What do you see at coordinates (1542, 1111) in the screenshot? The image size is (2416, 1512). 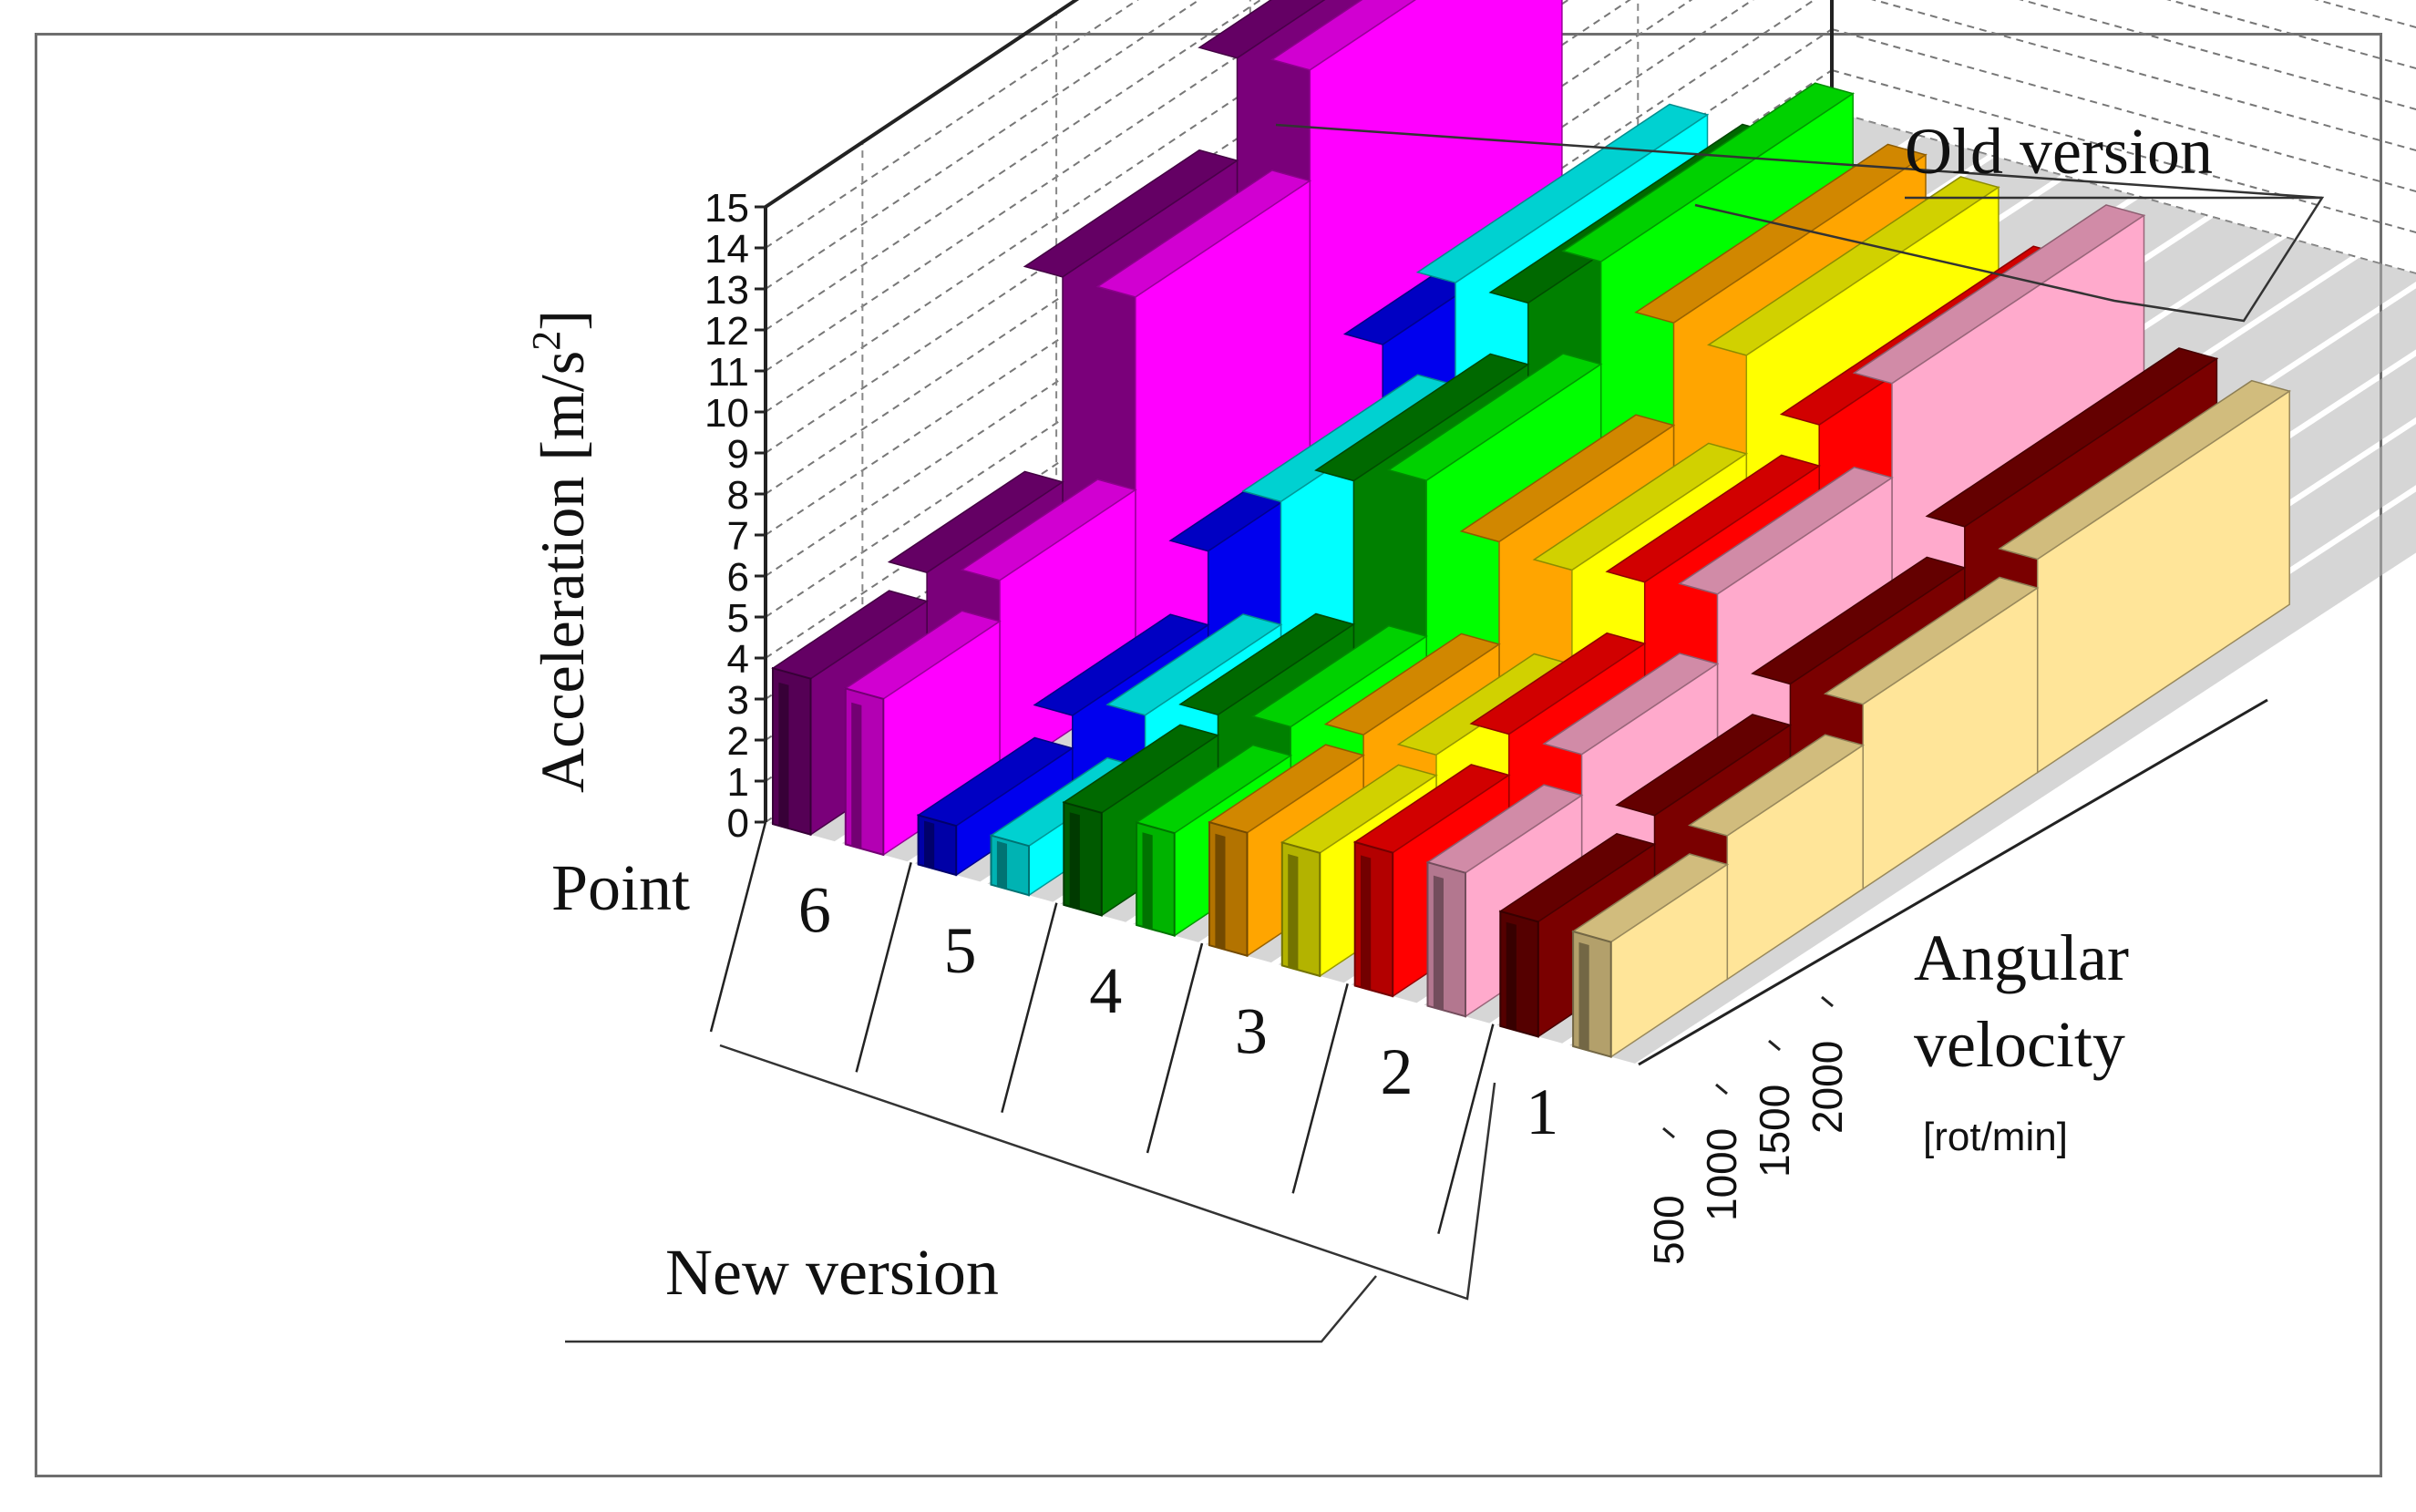 I see `point-tick-label: 1` at bounding box center [1542, 1111].